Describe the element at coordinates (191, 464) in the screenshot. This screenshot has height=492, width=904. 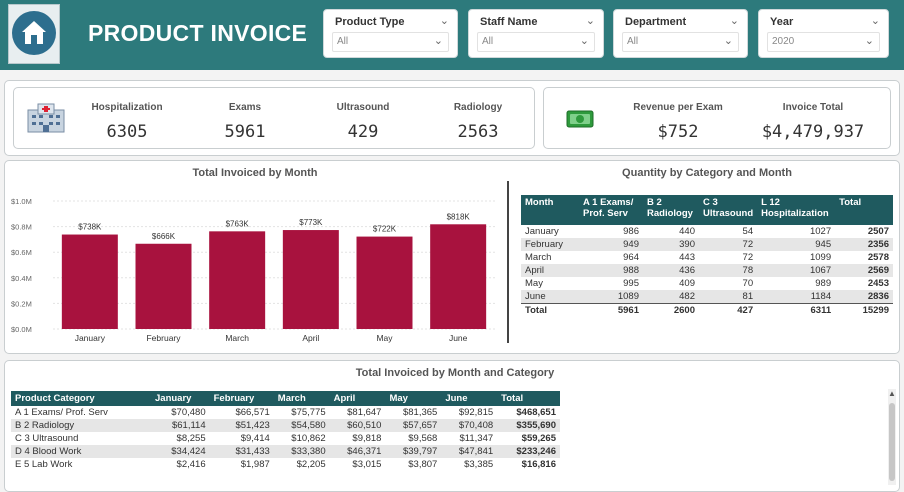
I see `value-cell: $2,416` at that location.